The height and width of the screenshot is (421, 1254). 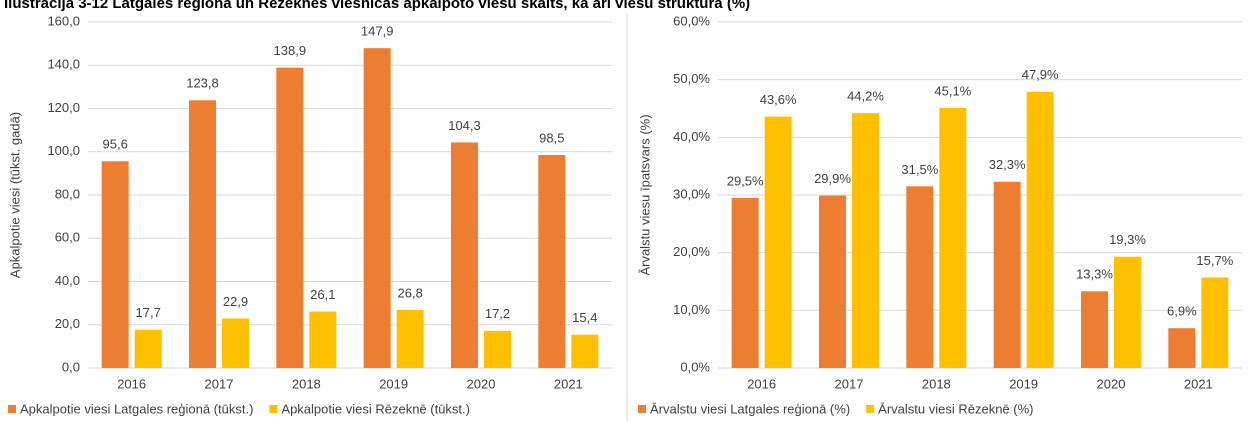 What do you see at coordinates (644, 194) in the screenshot?
I see `y-axis-title: Ārvalstu viesu īpatsvars (%)` at bounding box center [644, 194].